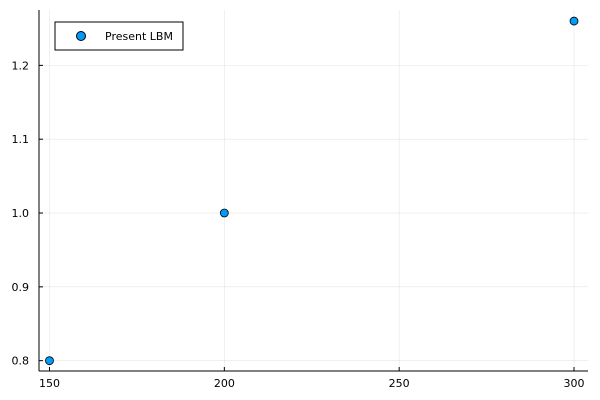  Describe the element at coordinates (21, 287) in the screenshot. I see `y-tick-label: 0.9` at that location.